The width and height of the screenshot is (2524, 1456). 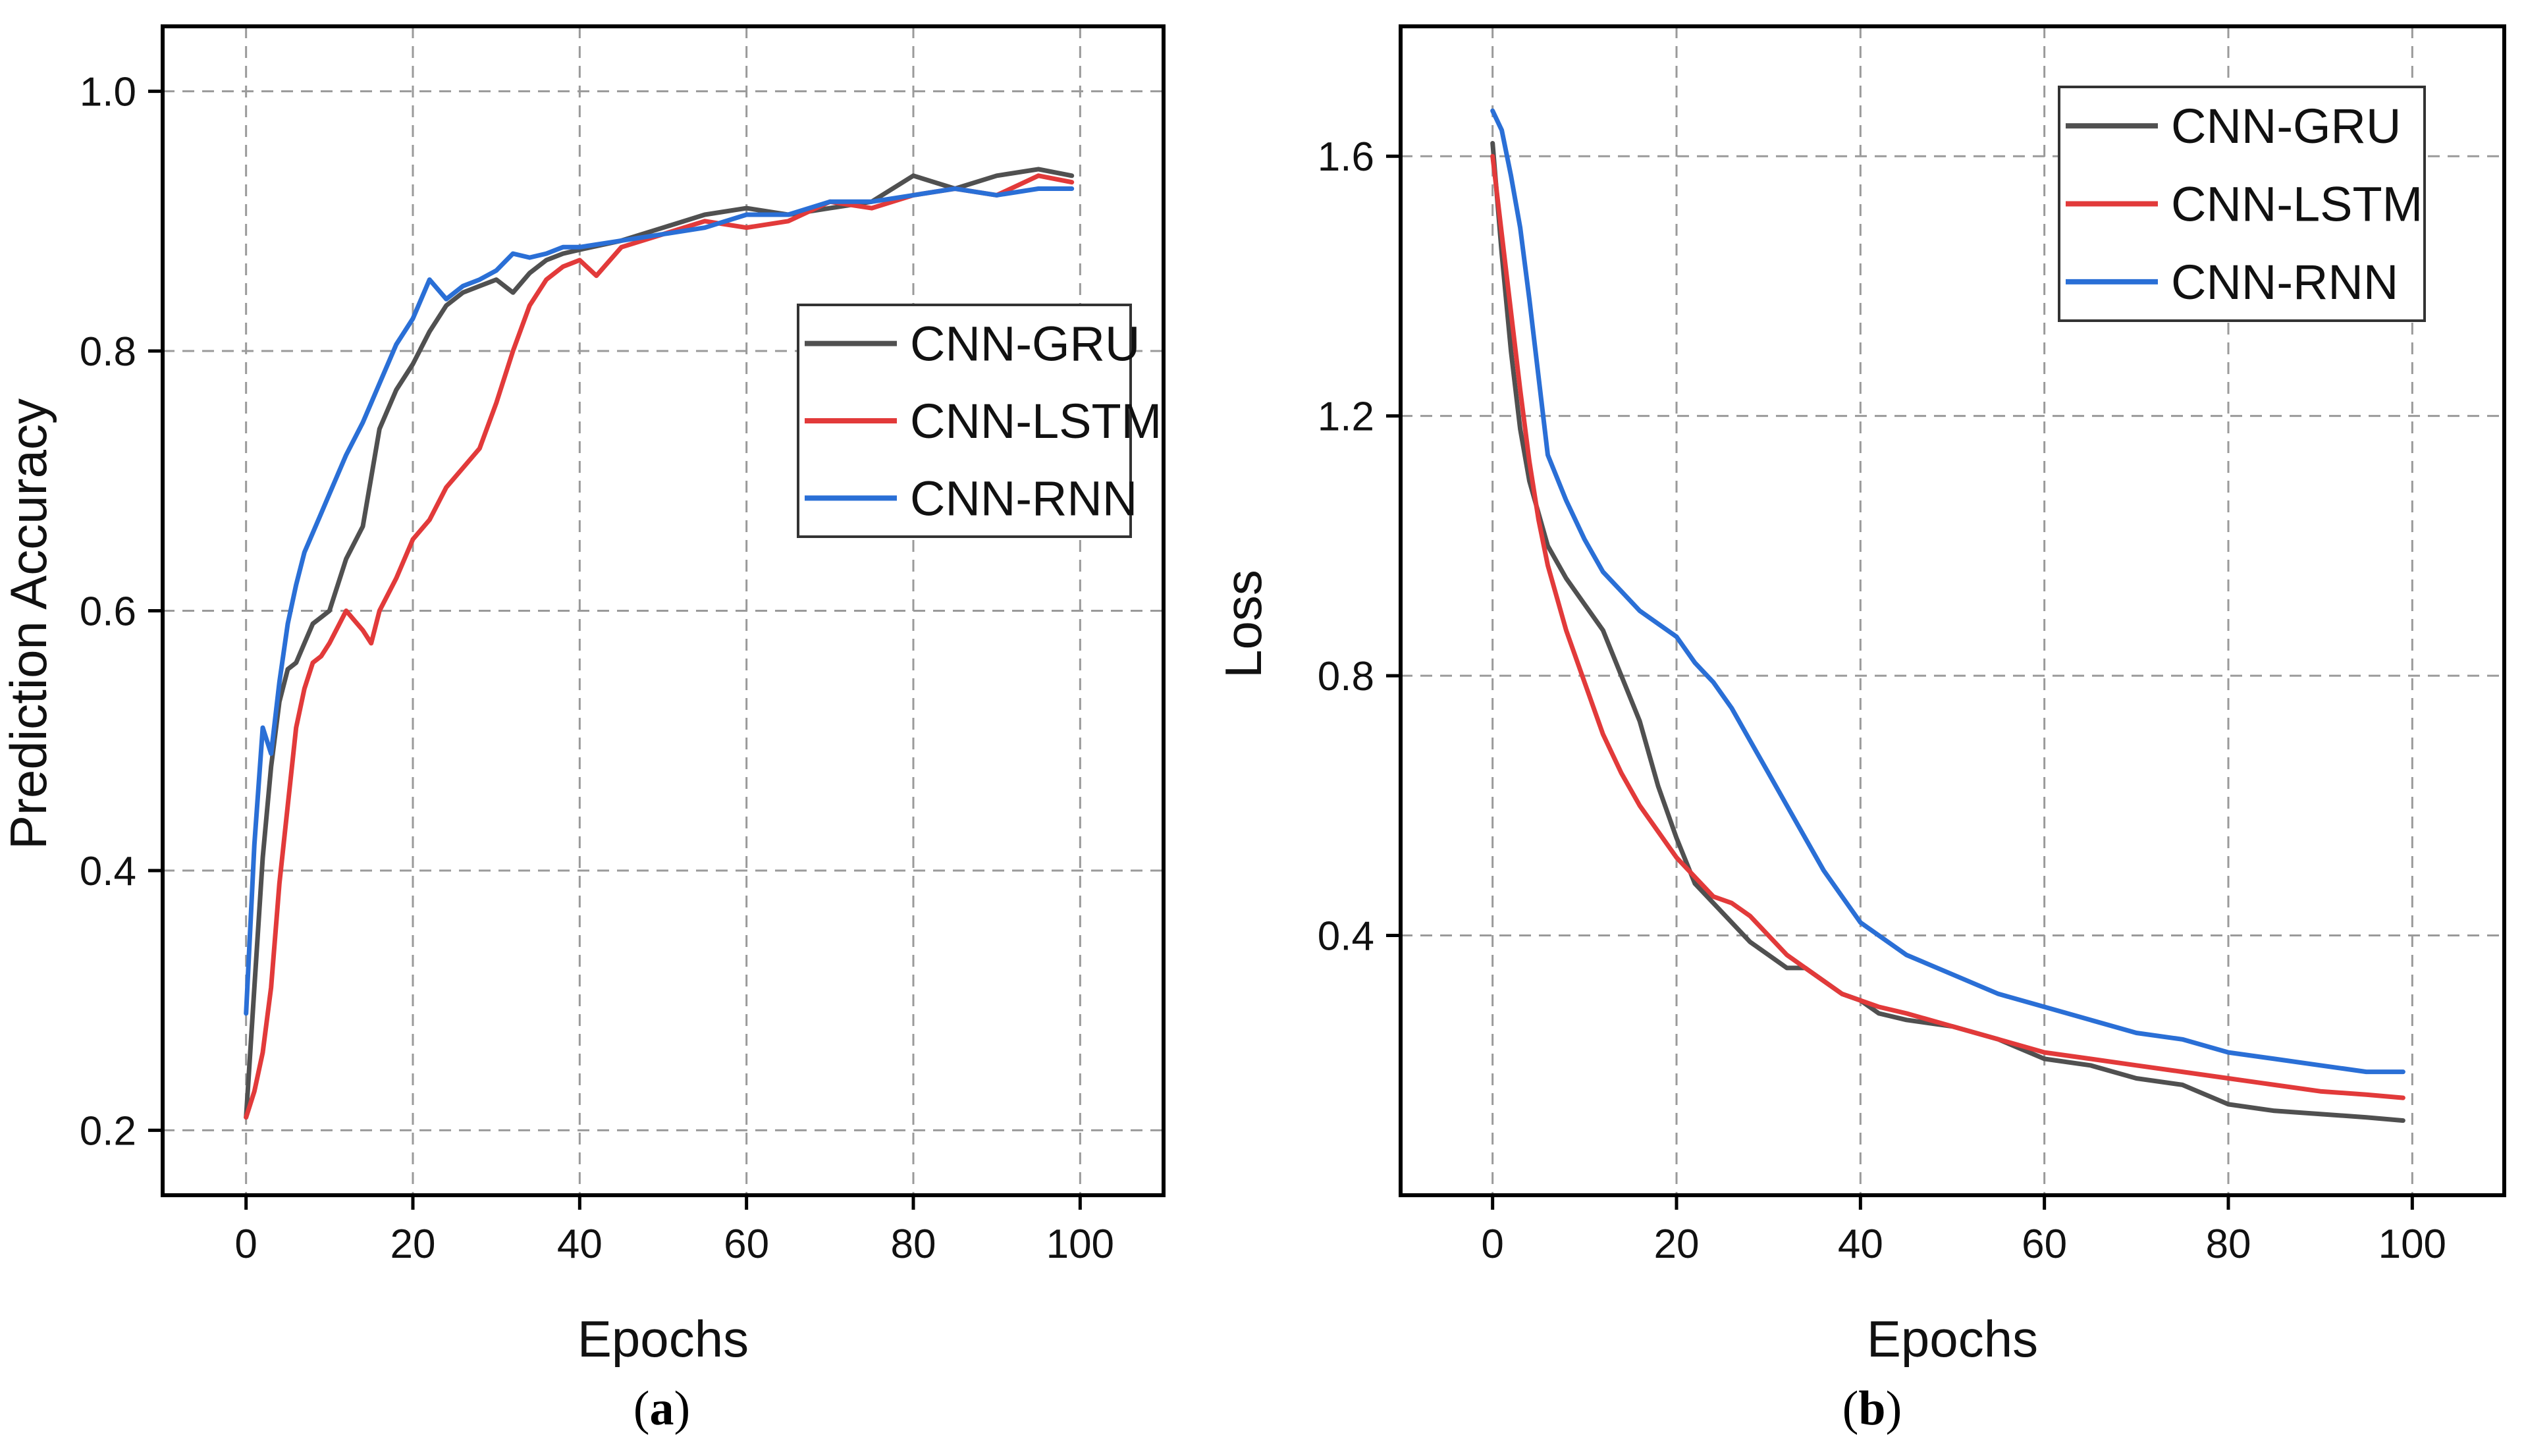 What do you see at coordinates (1346, 417) in the screenshot?
I see `y-tick-label: 1.2` at bounding box center [1346, 417].